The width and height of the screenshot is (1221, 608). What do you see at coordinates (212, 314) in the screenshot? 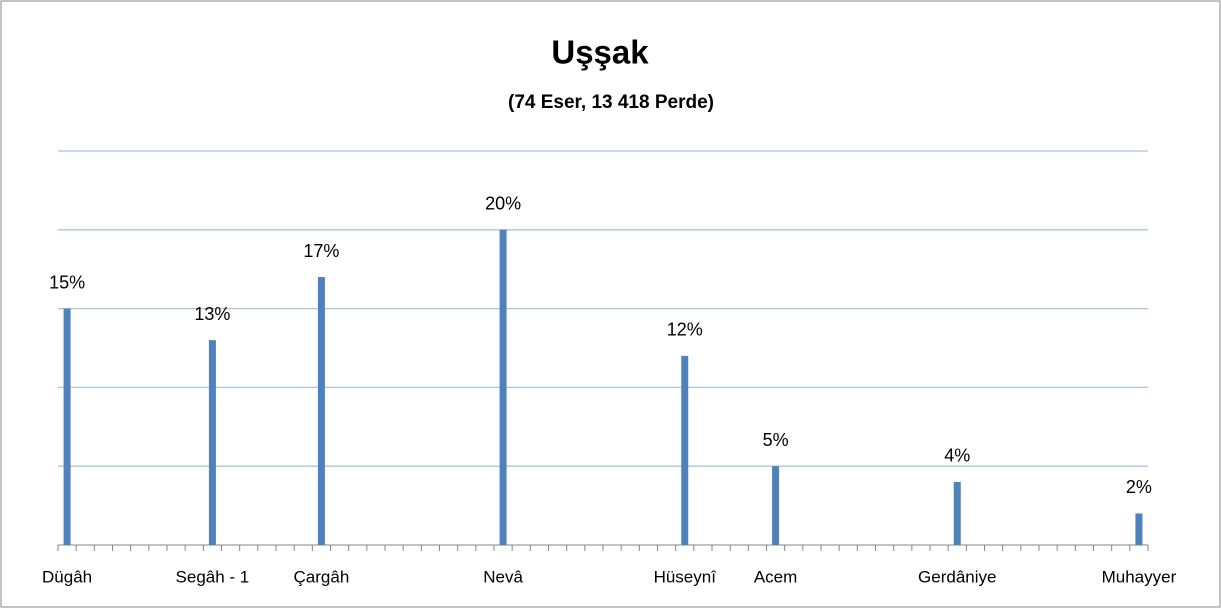
I see `data-label: 13%` at bounding box center [212, 314].